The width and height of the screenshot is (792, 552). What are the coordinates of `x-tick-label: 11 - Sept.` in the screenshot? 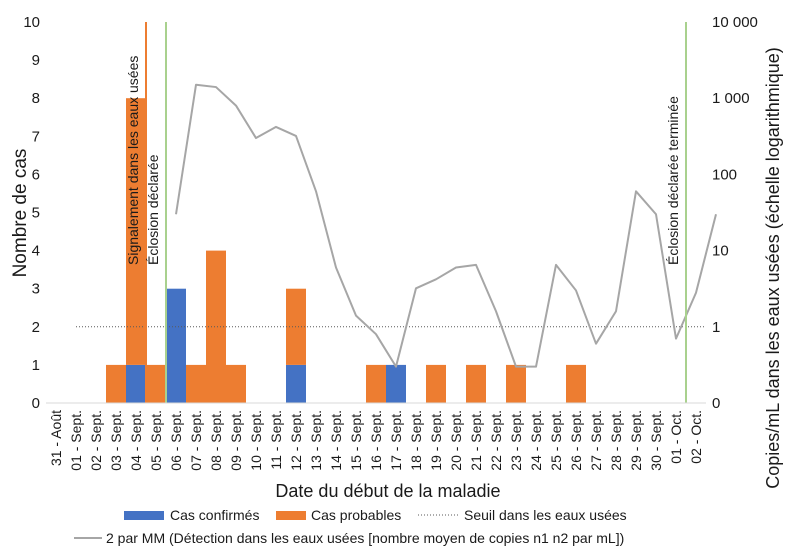 It's located at (276, 440).